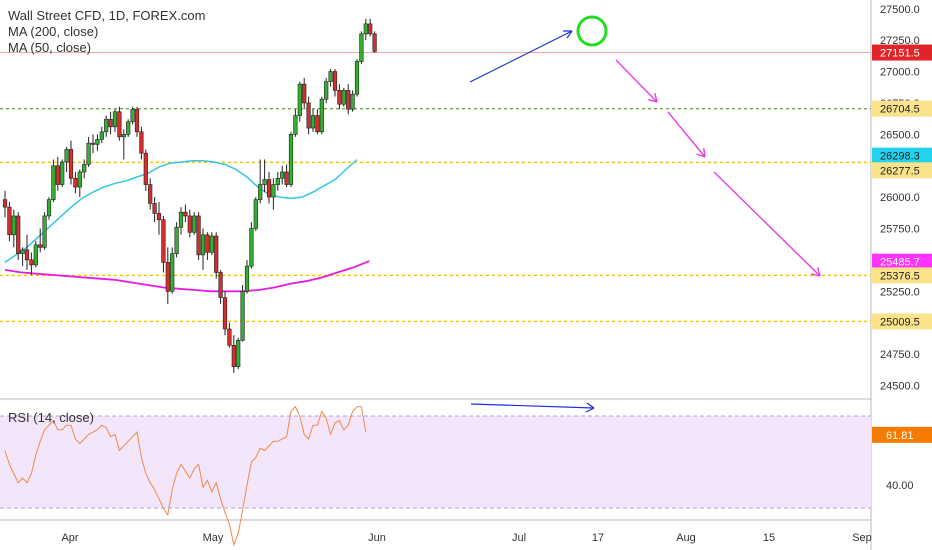  I want to click on date-tick-label: Jun, so click(377, 538).